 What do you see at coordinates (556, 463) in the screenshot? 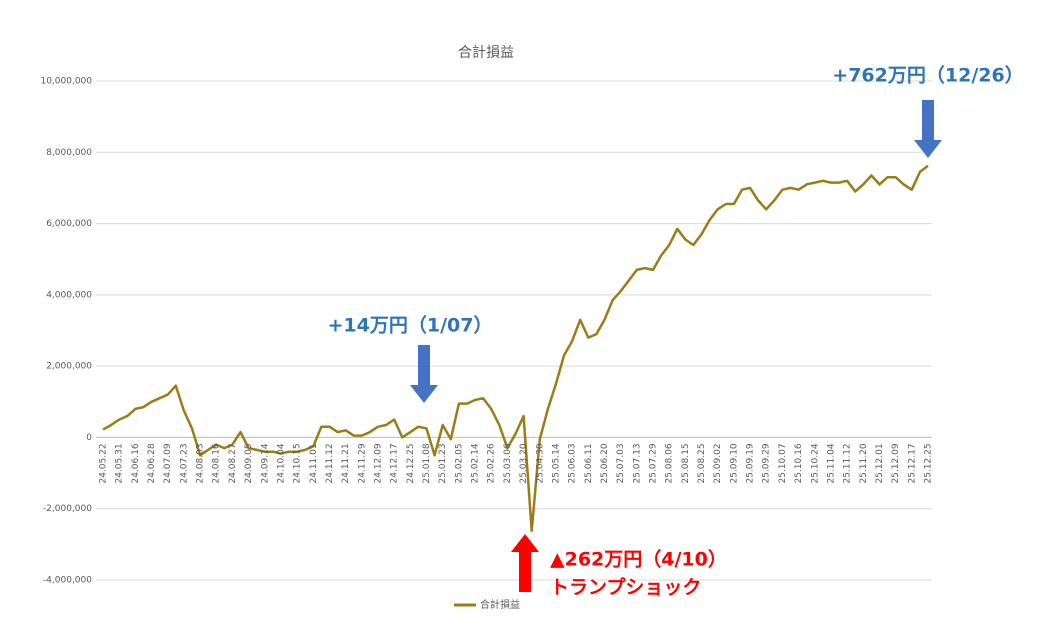
I see `x-tick-label: 25.05.14` at bounding box center [556, 463].